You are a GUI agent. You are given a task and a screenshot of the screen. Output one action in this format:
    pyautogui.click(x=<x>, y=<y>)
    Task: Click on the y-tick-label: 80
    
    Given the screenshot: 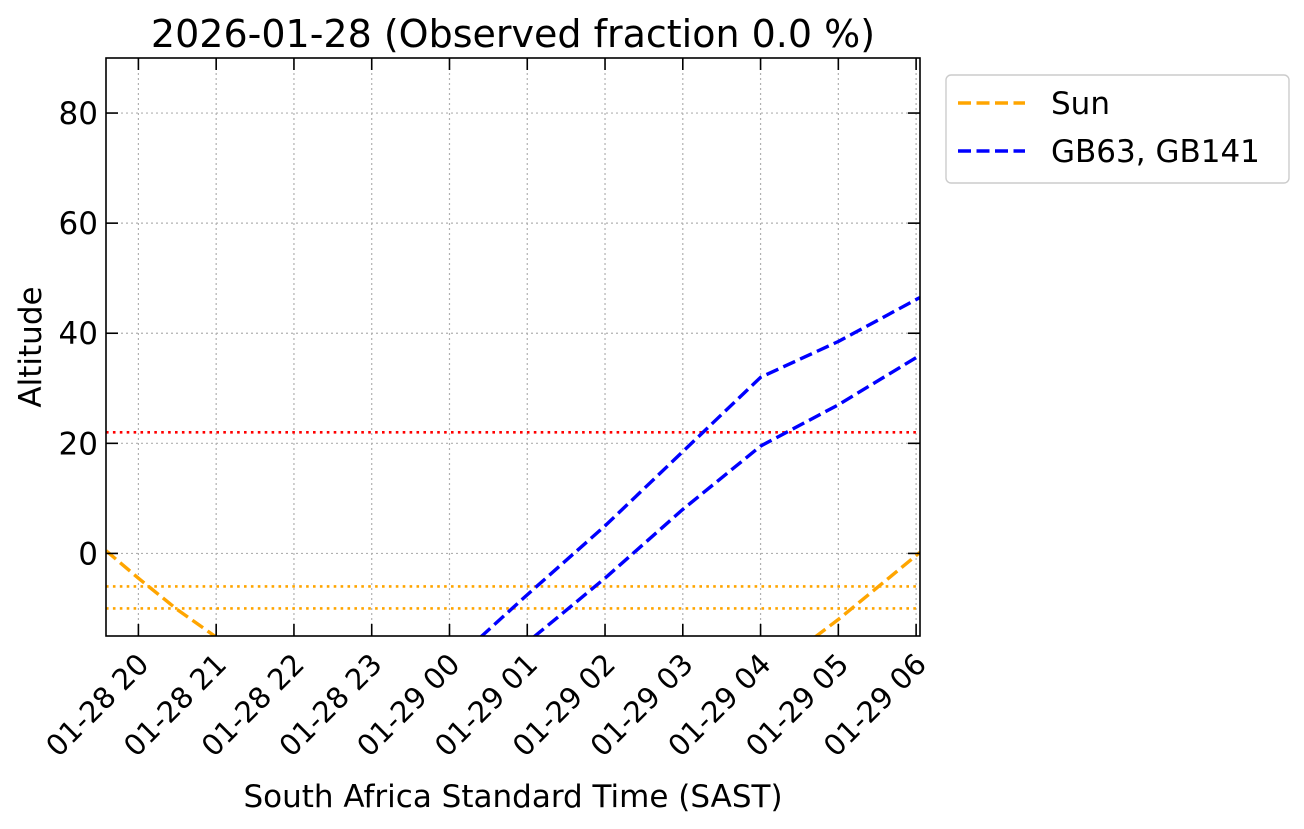 What is the action you would take?
    pyautogui.click(x=78, y=114)
    